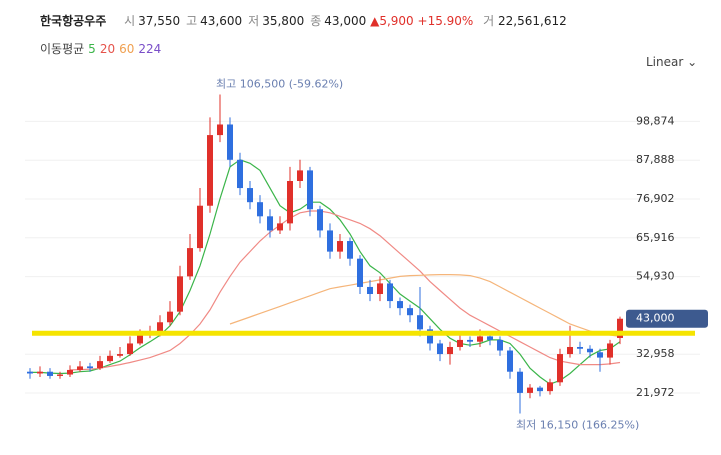 The image size is (721, 455). What do you see at coordinates (655, 353) in the screenshot?
I see `y-tick-label: 32,958` at bounding box center [655, 353].